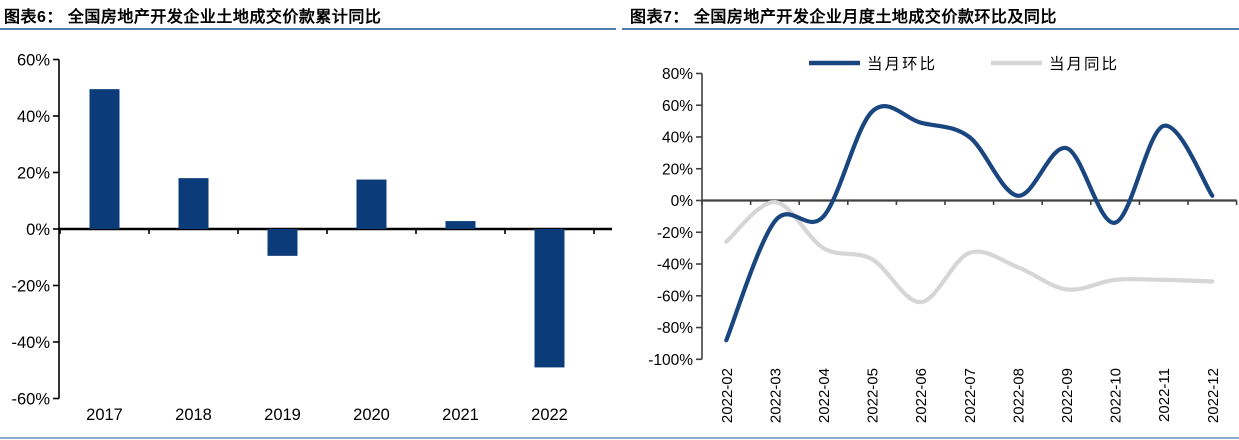 This screenshot has width=1239, height=440. What do you see at coordinates (193, 203) in the screenshot?
I see `bar-2018` at bounding box center [193, 203].